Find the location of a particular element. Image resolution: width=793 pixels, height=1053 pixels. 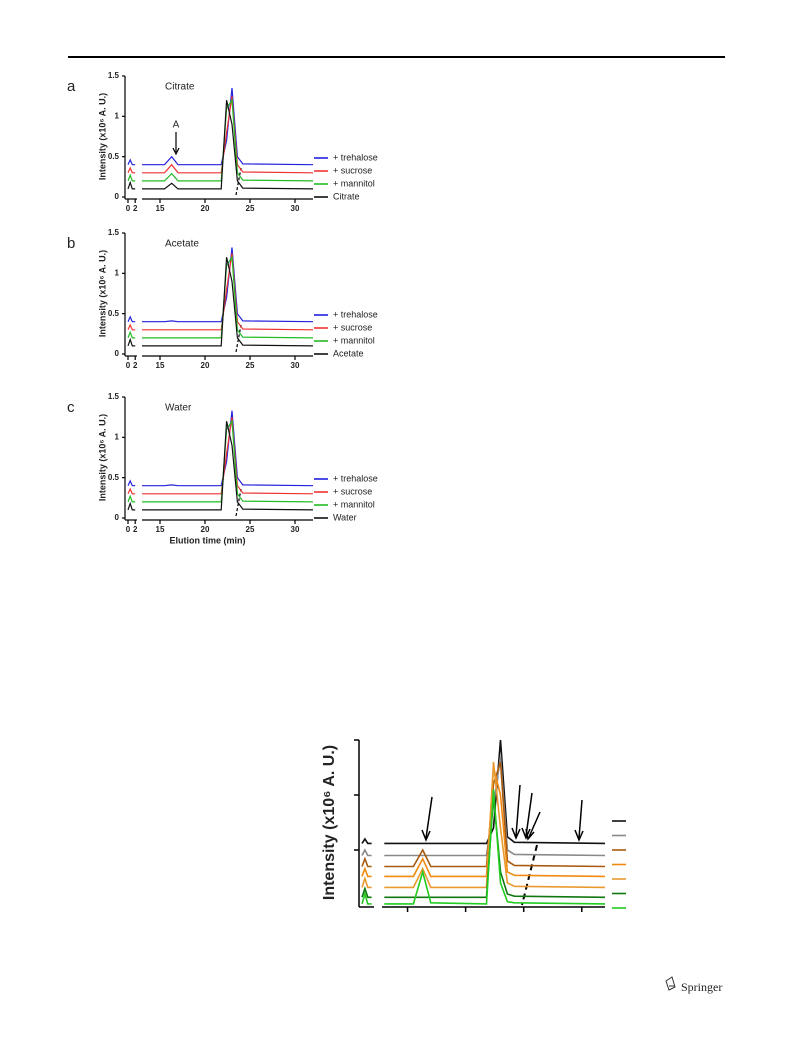

panel-subtitle: Citrate is located at coordinates (180, 87).